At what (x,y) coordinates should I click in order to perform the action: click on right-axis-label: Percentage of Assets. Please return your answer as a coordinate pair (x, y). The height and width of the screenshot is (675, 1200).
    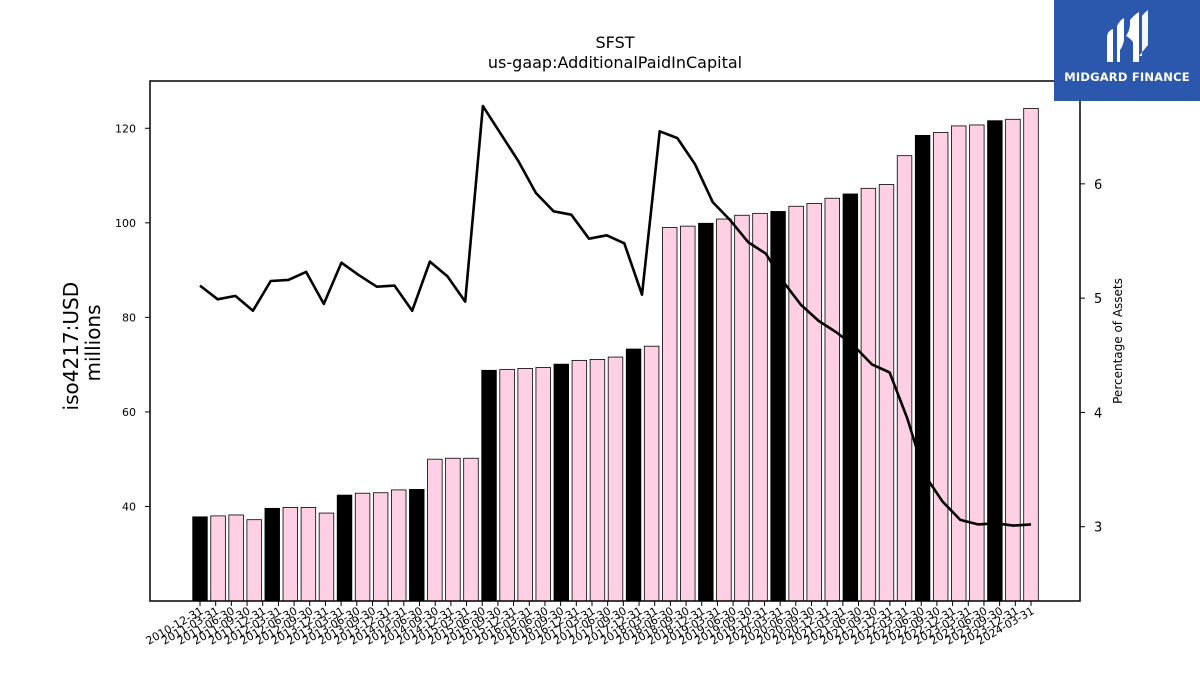
    Looking at the image, I should click on (1118, 341).